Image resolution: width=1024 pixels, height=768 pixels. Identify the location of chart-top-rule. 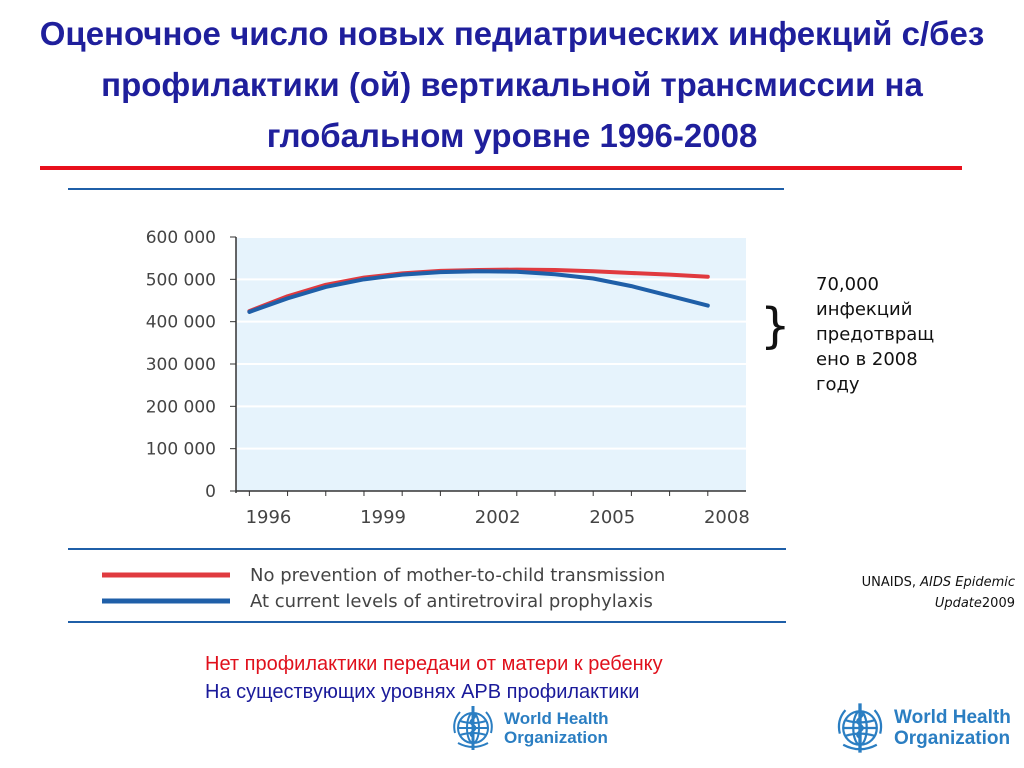
(426, 189).